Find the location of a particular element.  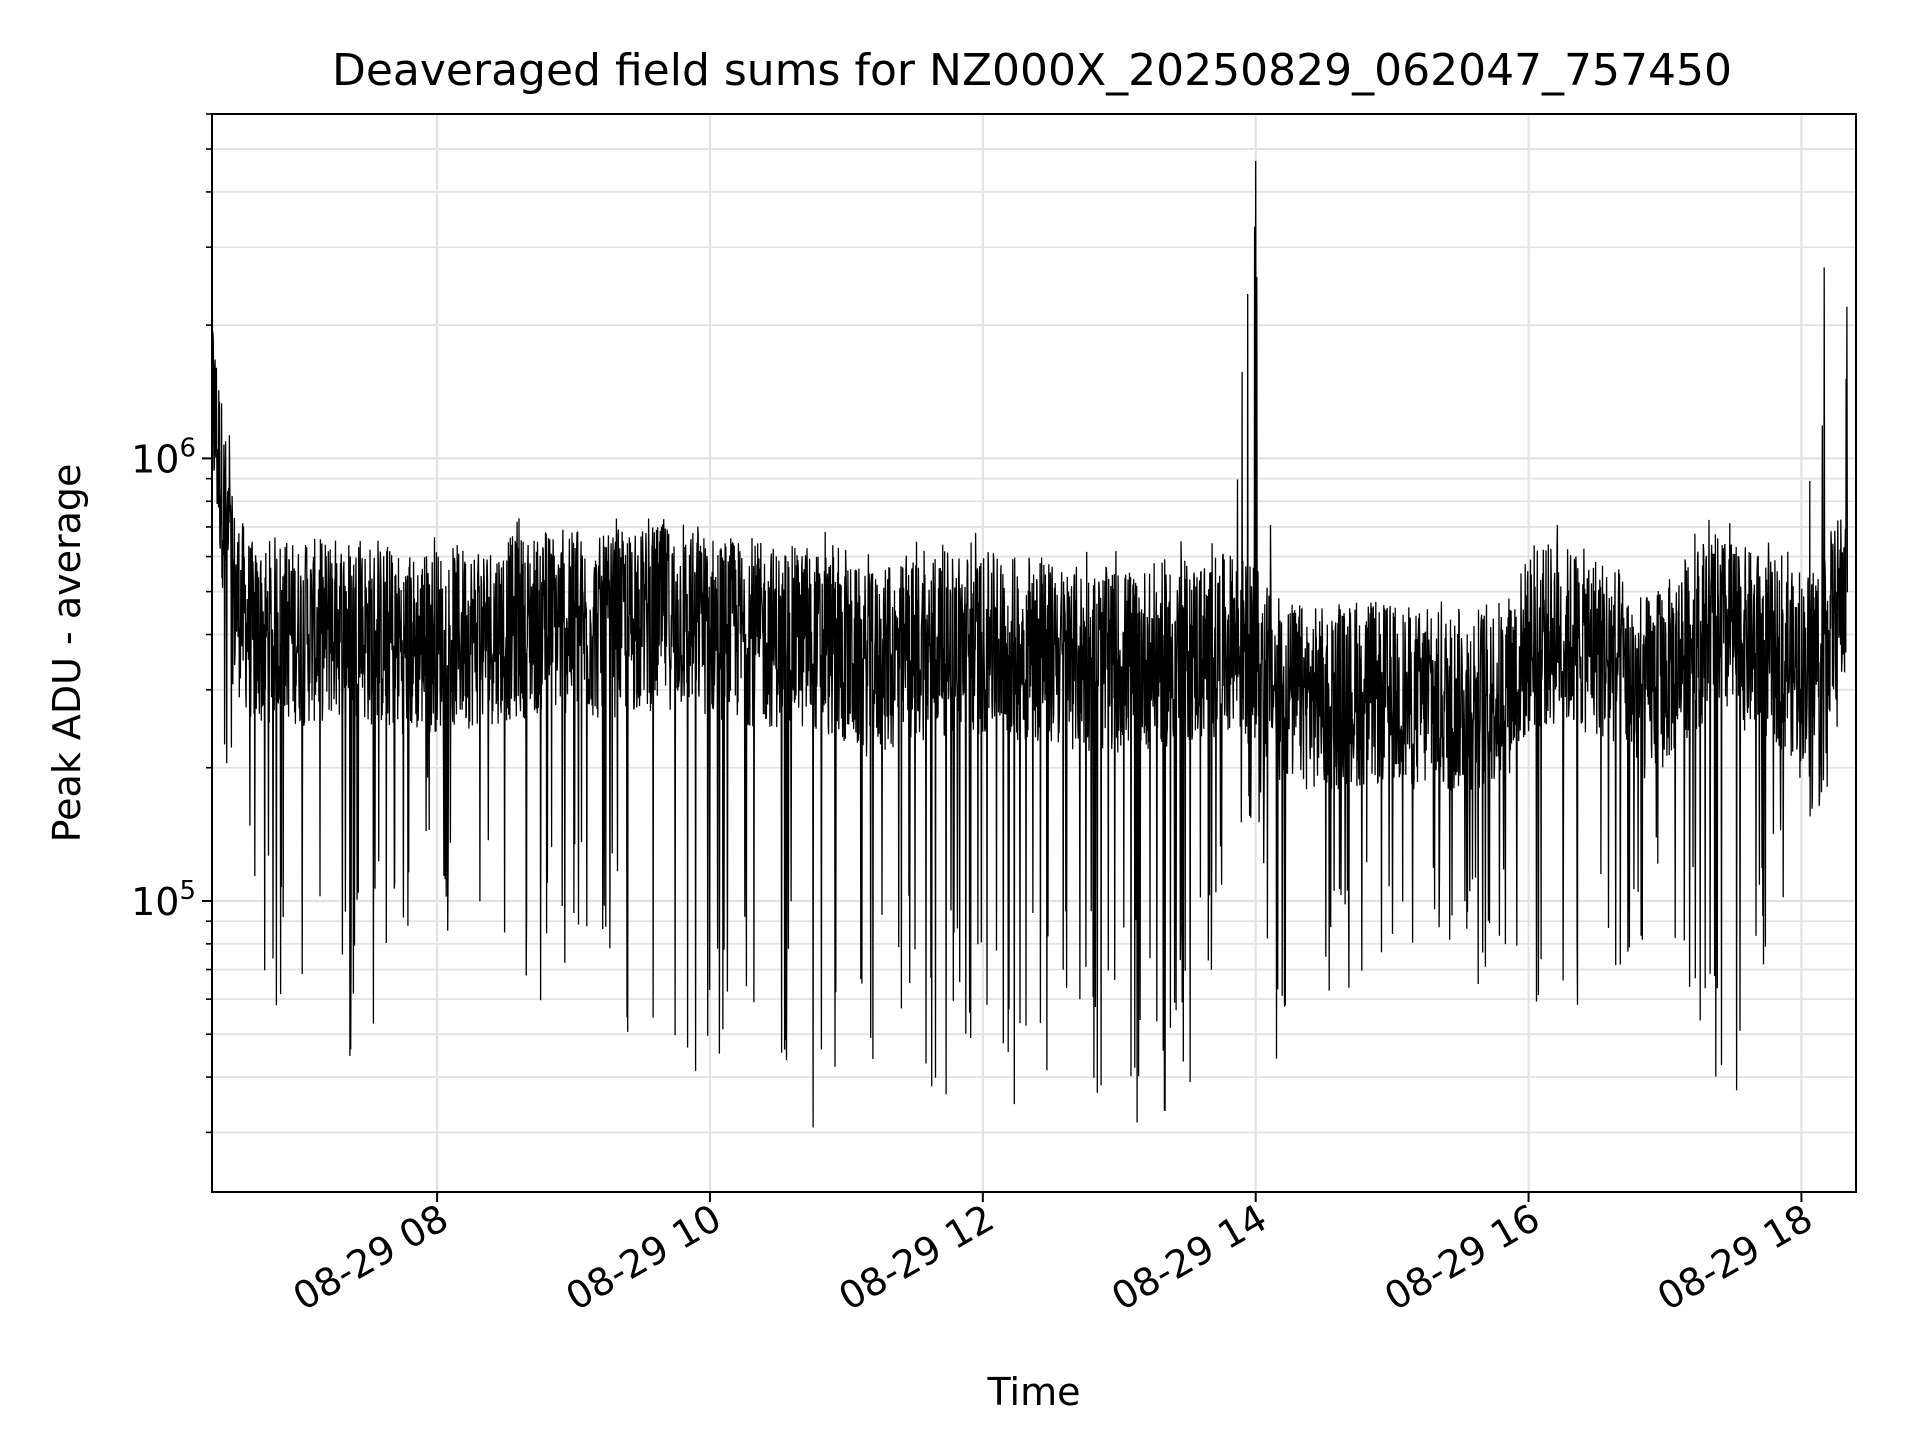

y-tick-label: 105 is located at coordinates (163, 900).